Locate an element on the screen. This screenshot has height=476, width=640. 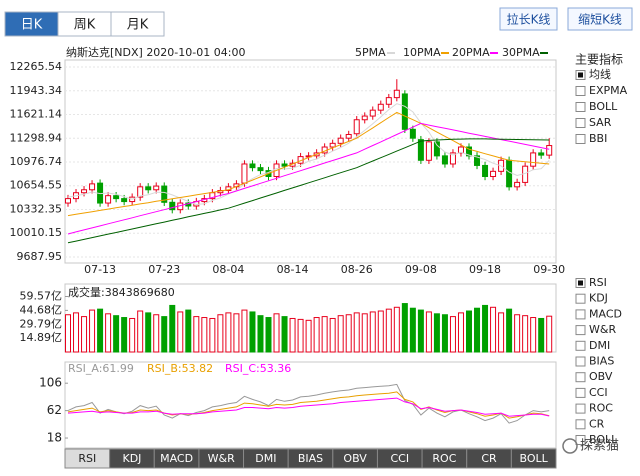
period-tab-label: 日K is located at coordinates (32, 25).